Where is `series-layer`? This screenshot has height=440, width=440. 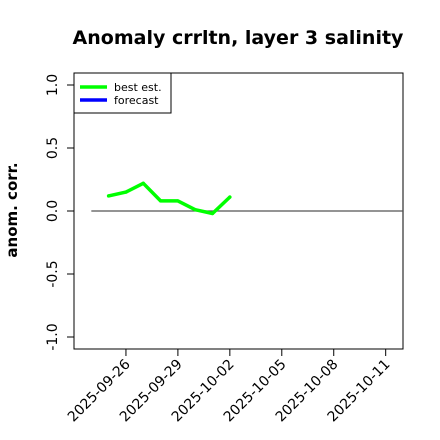 series-layer is located at coordinates (169, 198).